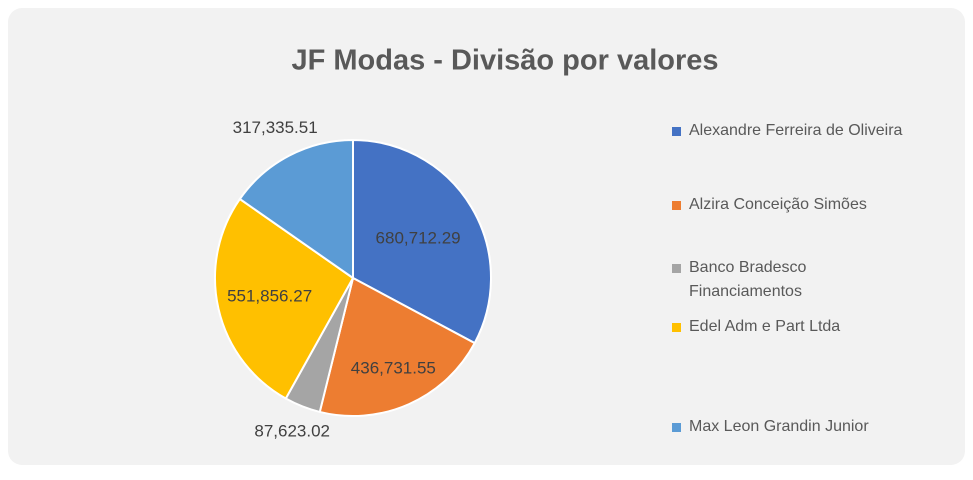  I want to click on legend-item: Alzira Conceição Simões, so click(802, 205).